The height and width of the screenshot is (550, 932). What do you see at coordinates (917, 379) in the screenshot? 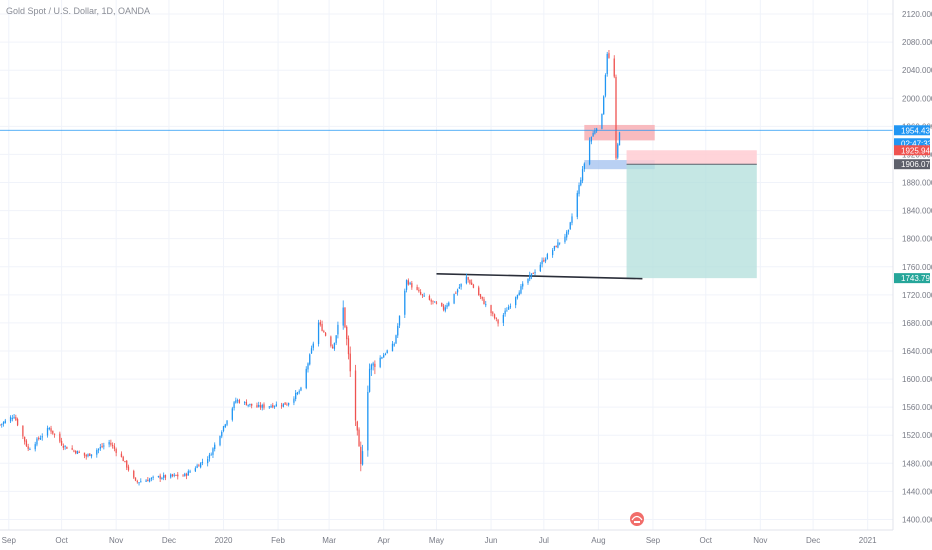
I see `y-tick-label: 1600.000` at bounding box center [917, 379].